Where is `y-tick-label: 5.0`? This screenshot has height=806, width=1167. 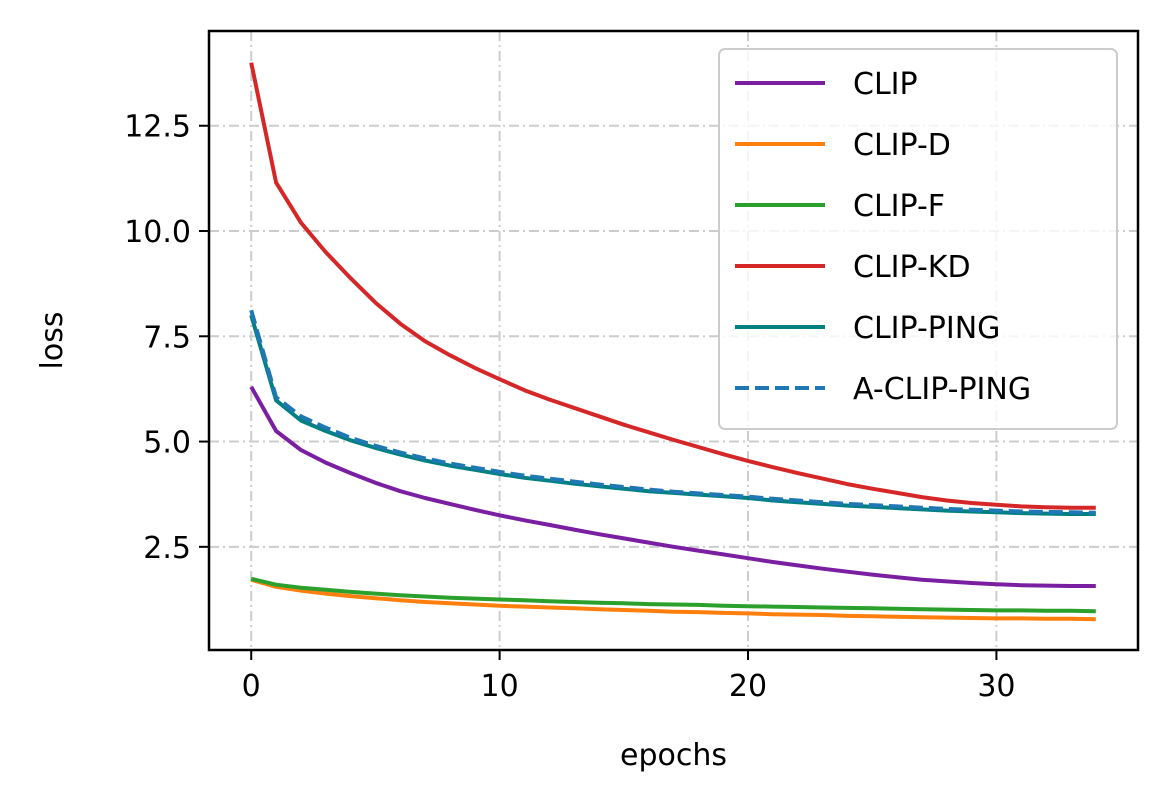 y-tick-label: 5.0 is located at coordinates (167, 443).